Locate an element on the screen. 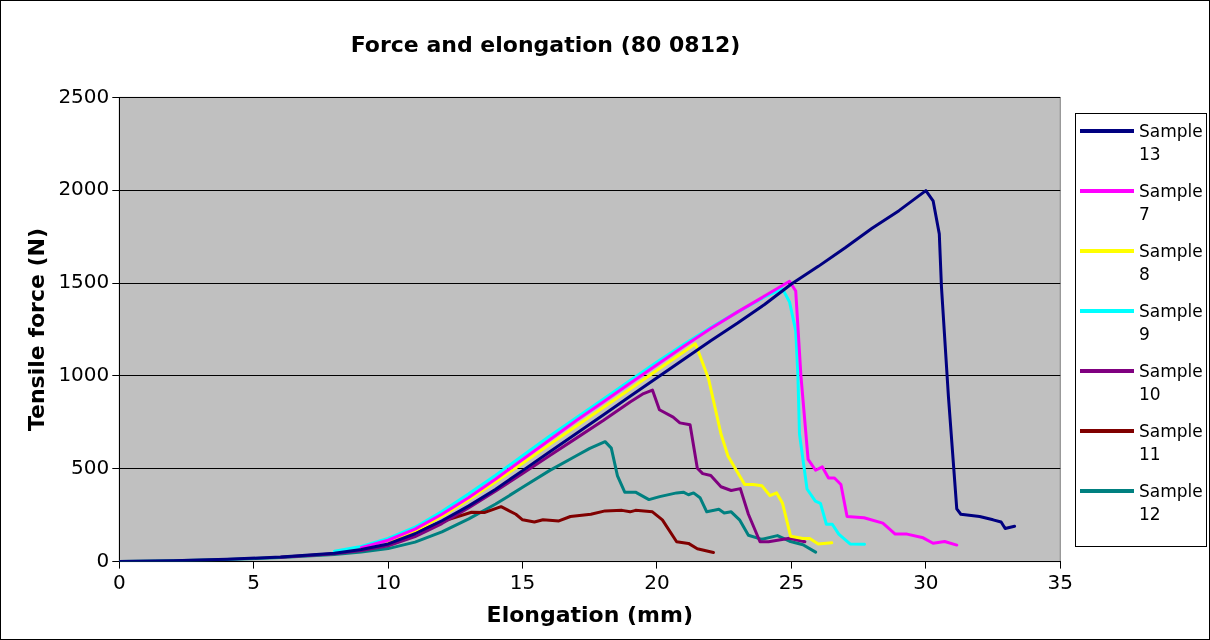 This screenshot has height=640, width=1210. y-tick-label: 2000 is located at coordinates (84, 188).